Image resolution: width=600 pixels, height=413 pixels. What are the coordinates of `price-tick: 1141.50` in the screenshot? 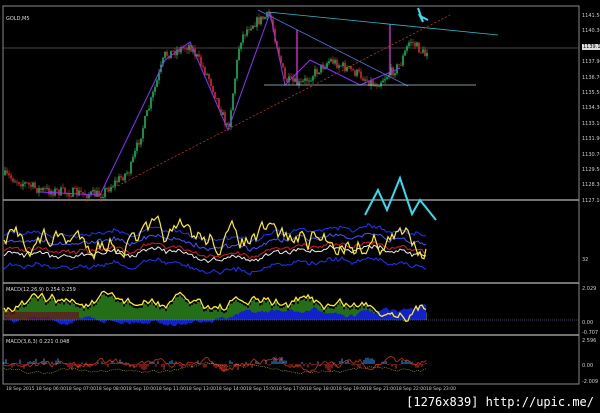 It's located at (591, 16).